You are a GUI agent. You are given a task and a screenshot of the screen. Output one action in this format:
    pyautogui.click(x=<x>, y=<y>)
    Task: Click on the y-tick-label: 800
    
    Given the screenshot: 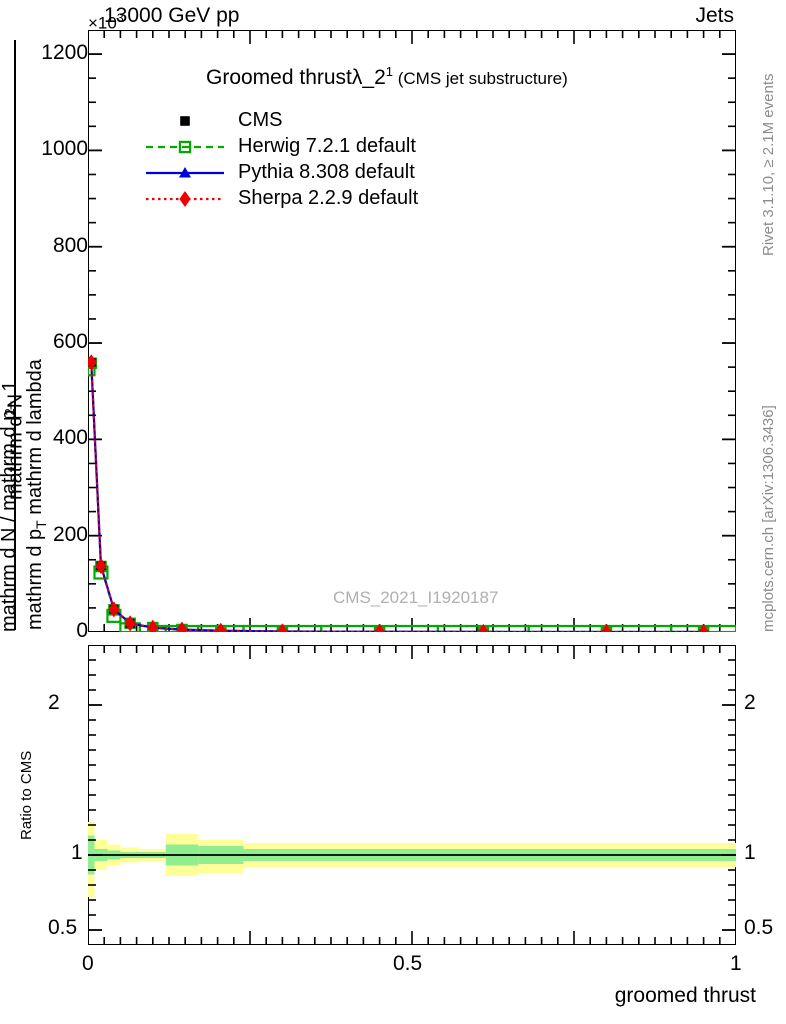 What is the action you would take?
    pyautogui.click(x=70, y=245)
    